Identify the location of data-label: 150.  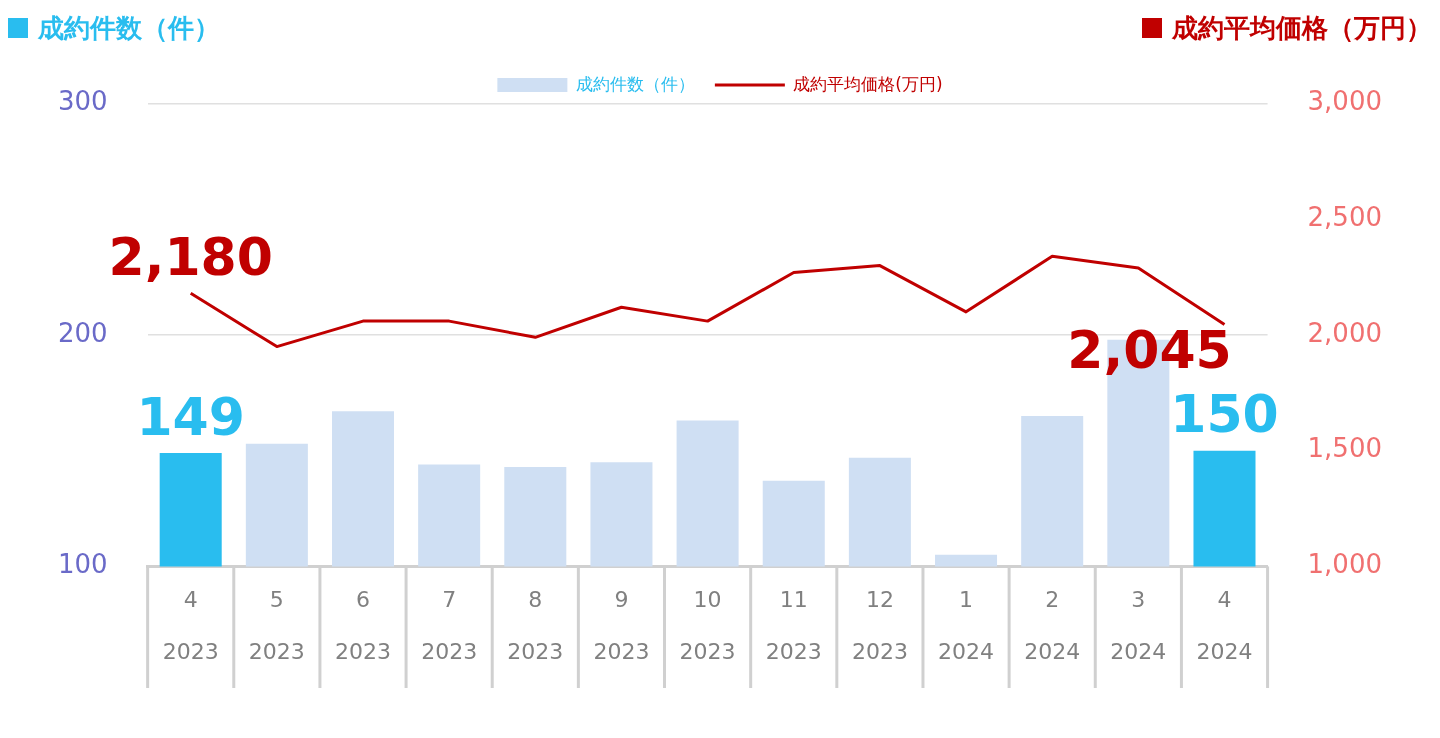
(1224, 414).